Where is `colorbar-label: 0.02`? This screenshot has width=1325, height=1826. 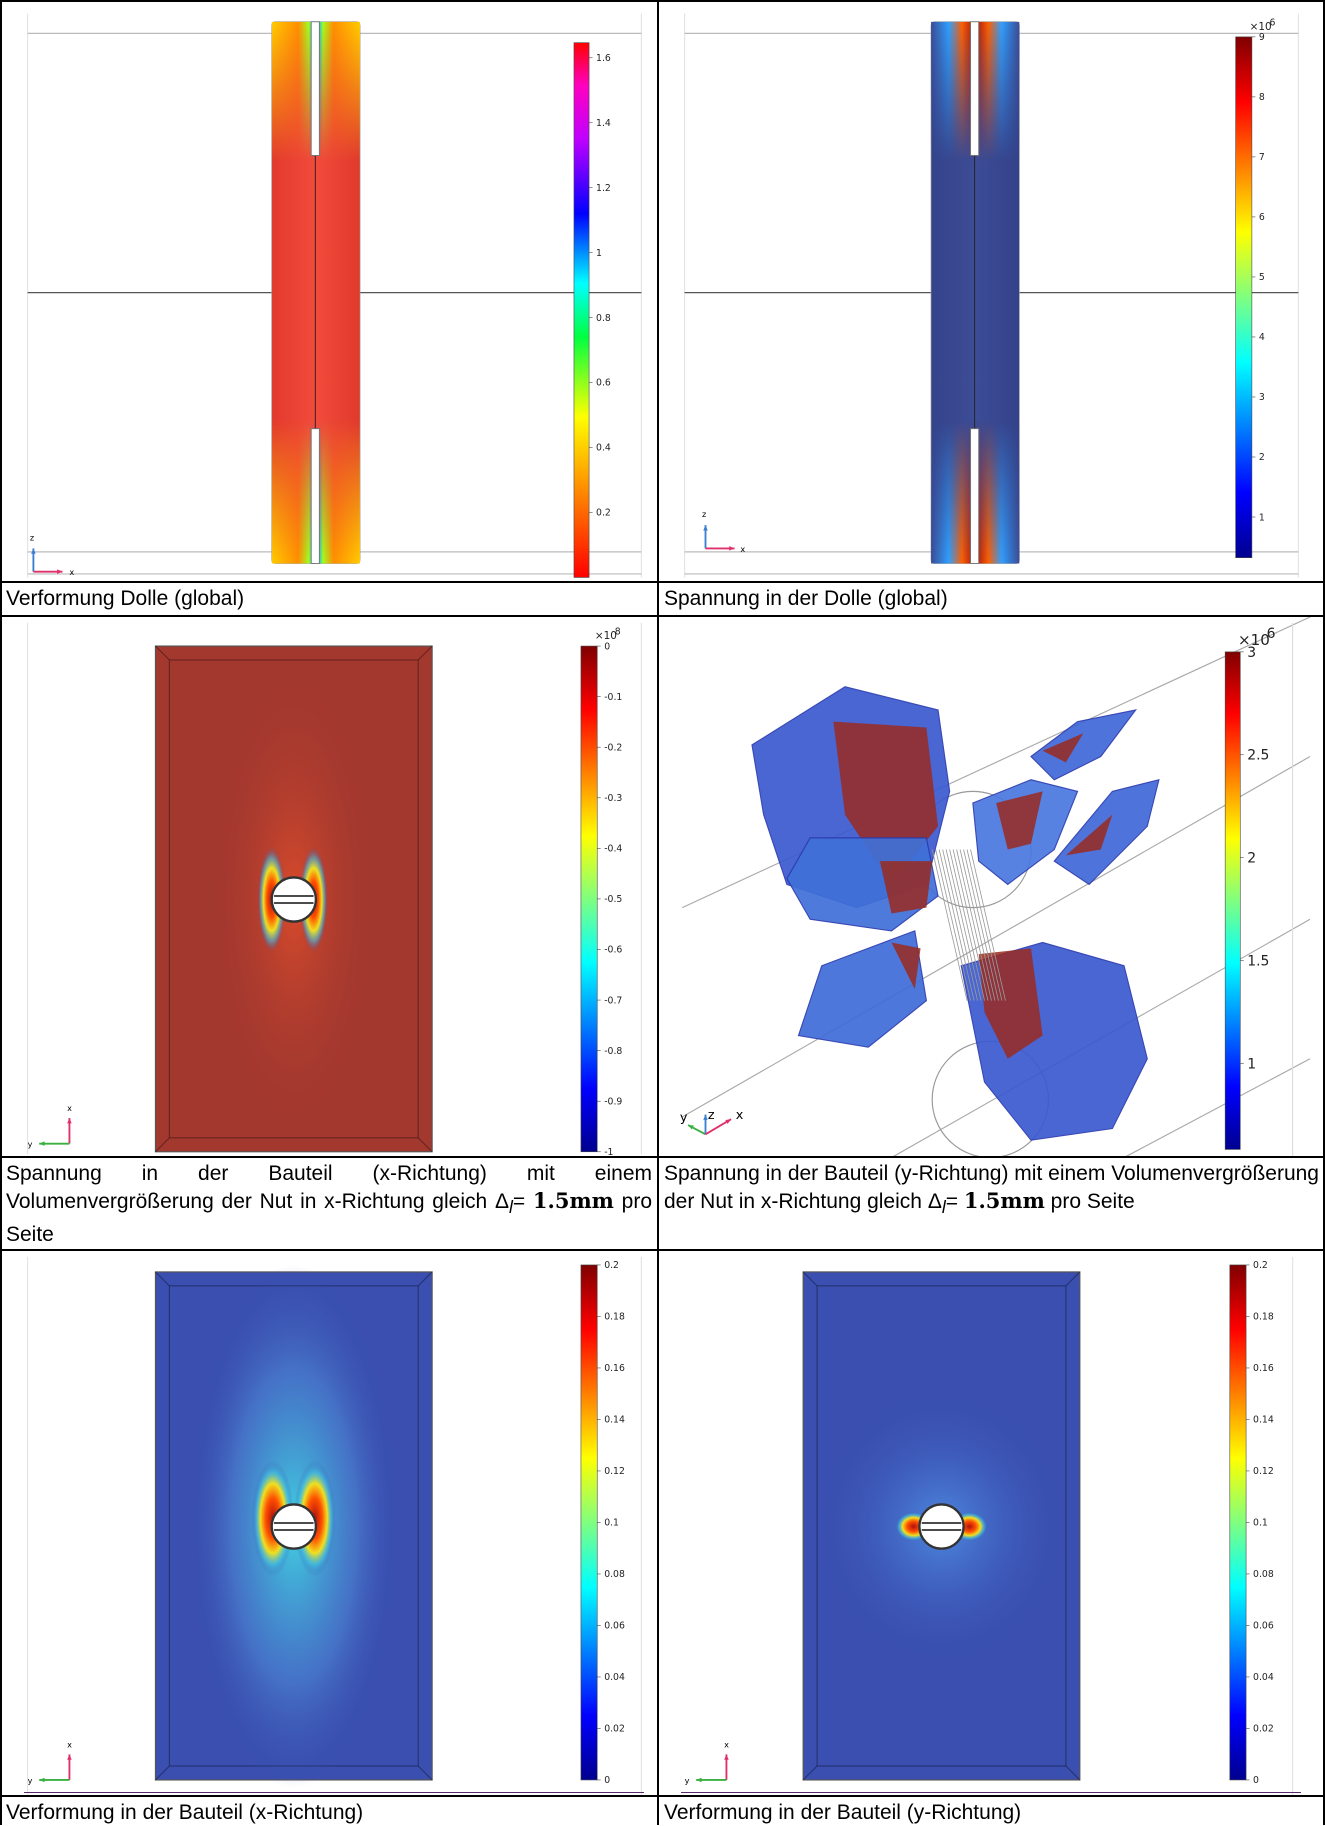
colorbar-label: 0.02 is located at coordinates (614, 1729).